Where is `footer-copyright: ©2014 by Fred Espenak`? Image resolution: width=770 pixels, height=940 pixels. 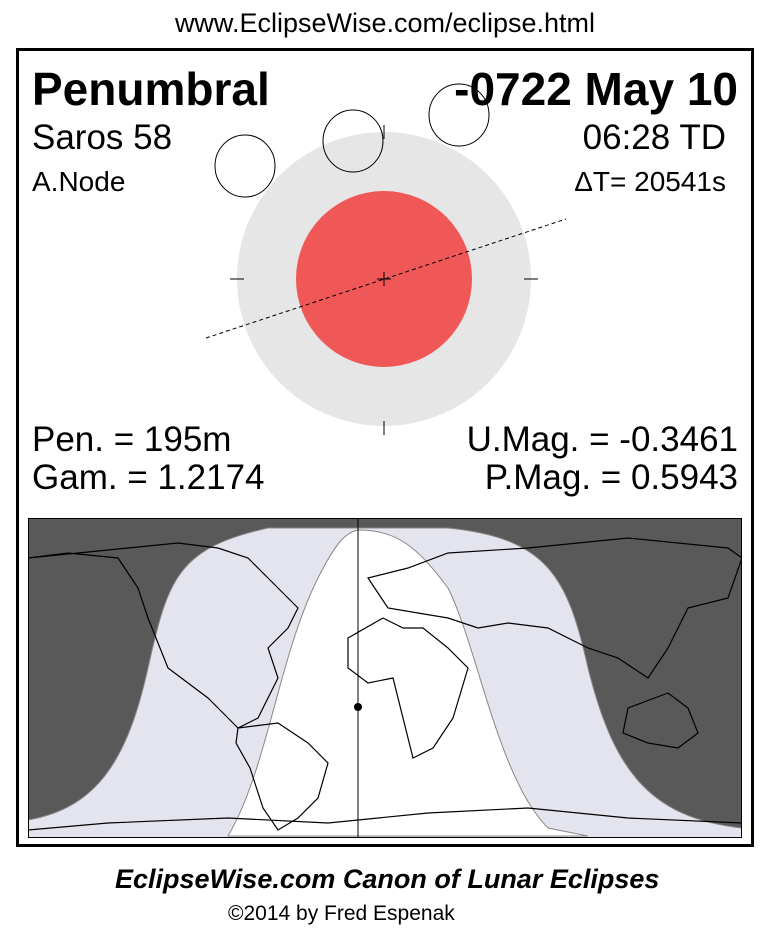 footer-copyright: ©2014 by Fred Espenak is located at coordinates (341, 913).